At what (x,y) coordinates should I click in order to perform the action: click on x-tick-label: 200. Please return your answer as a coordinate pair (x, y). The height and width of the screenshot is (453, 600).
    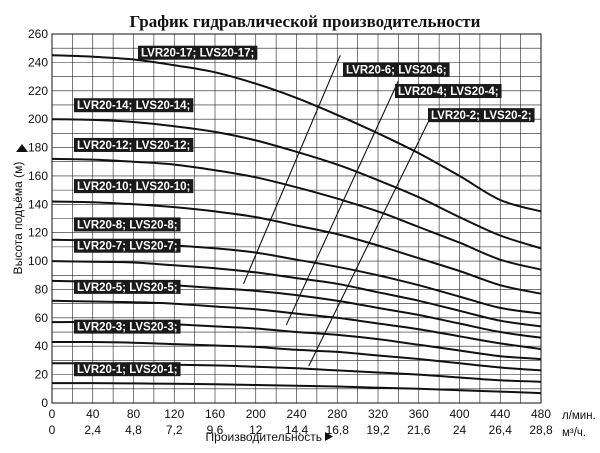
    Looking at the image, I should click on (256, 414).